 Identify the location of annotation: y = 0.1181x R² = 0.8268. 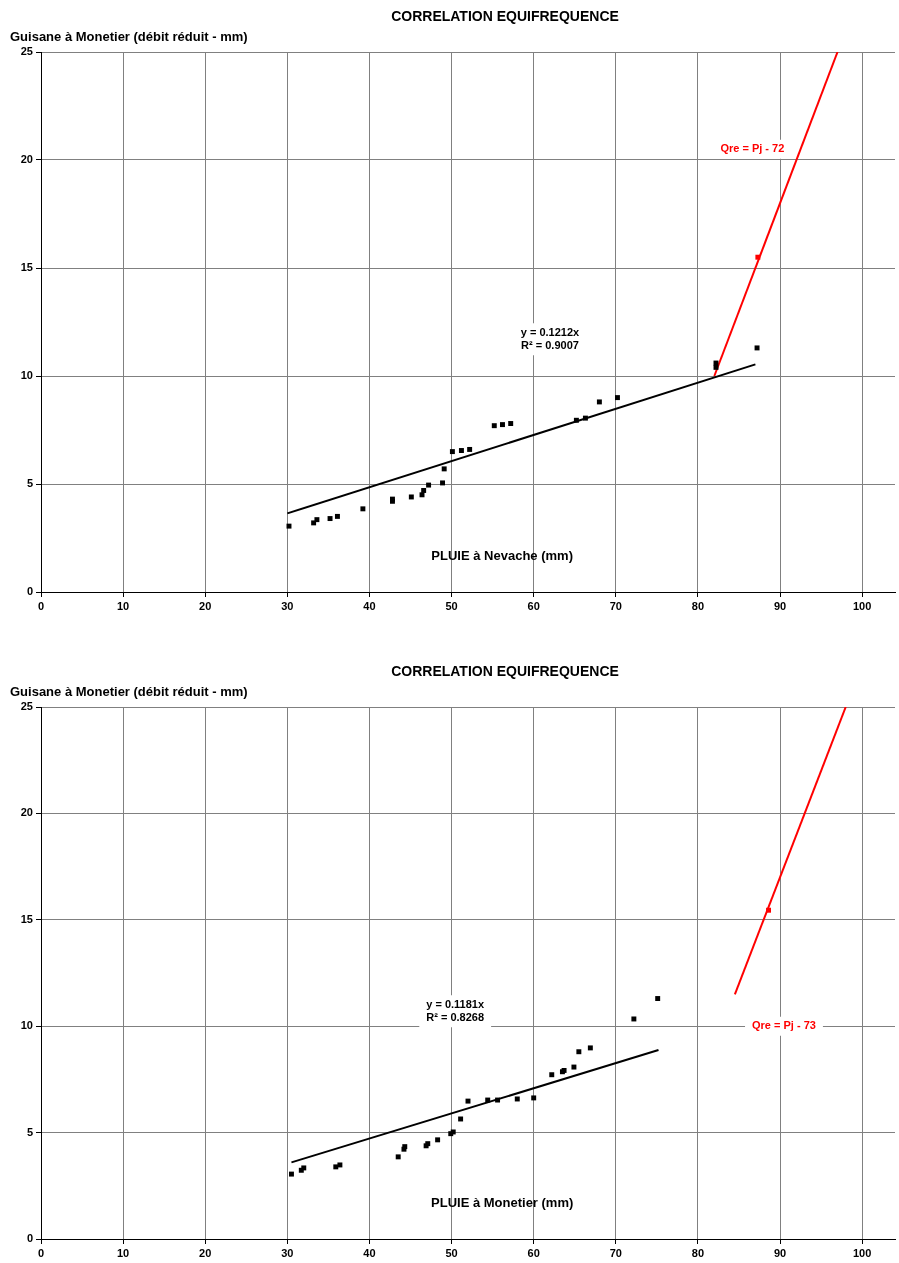
(455, 1010).